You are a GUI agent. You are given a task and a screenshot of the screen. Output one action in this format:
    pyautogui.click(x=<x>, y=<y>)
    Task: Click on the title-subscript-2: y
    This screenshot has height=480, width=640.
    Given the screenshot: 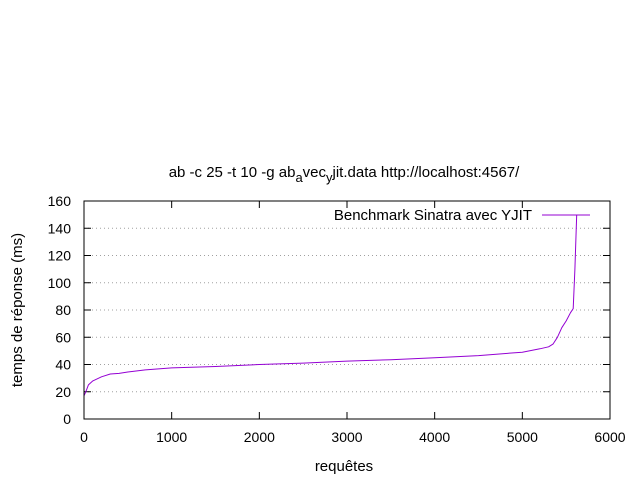 What is the action you would take?
    pyautogui.click(x=329, y=177)
    